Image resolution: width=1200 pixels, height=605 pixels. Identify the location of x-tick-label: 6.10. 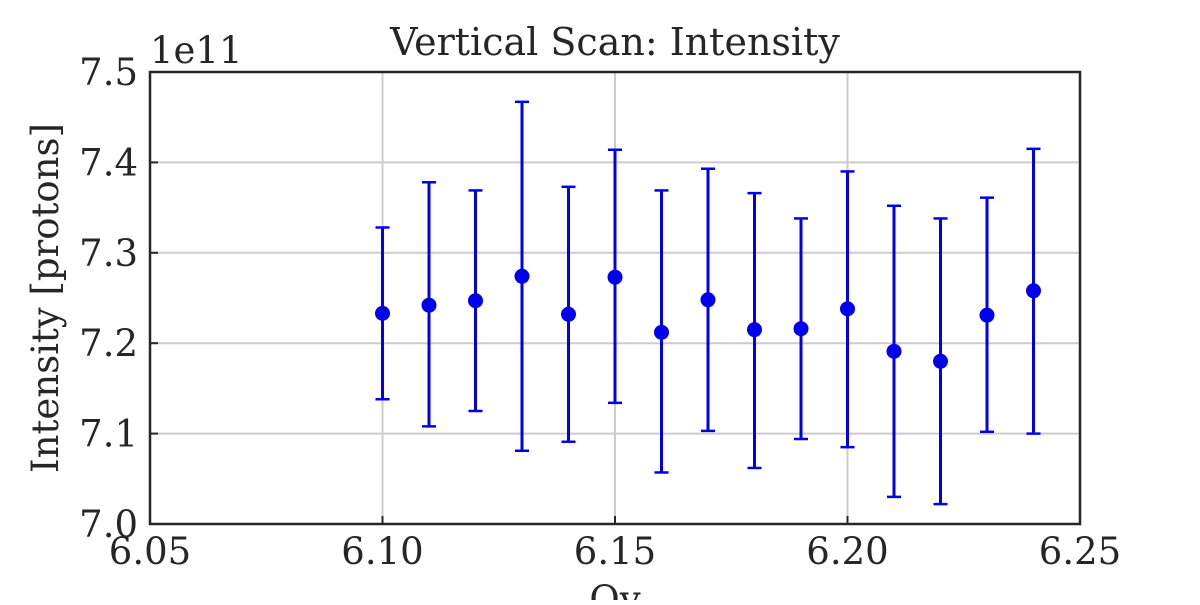
(382, 551).